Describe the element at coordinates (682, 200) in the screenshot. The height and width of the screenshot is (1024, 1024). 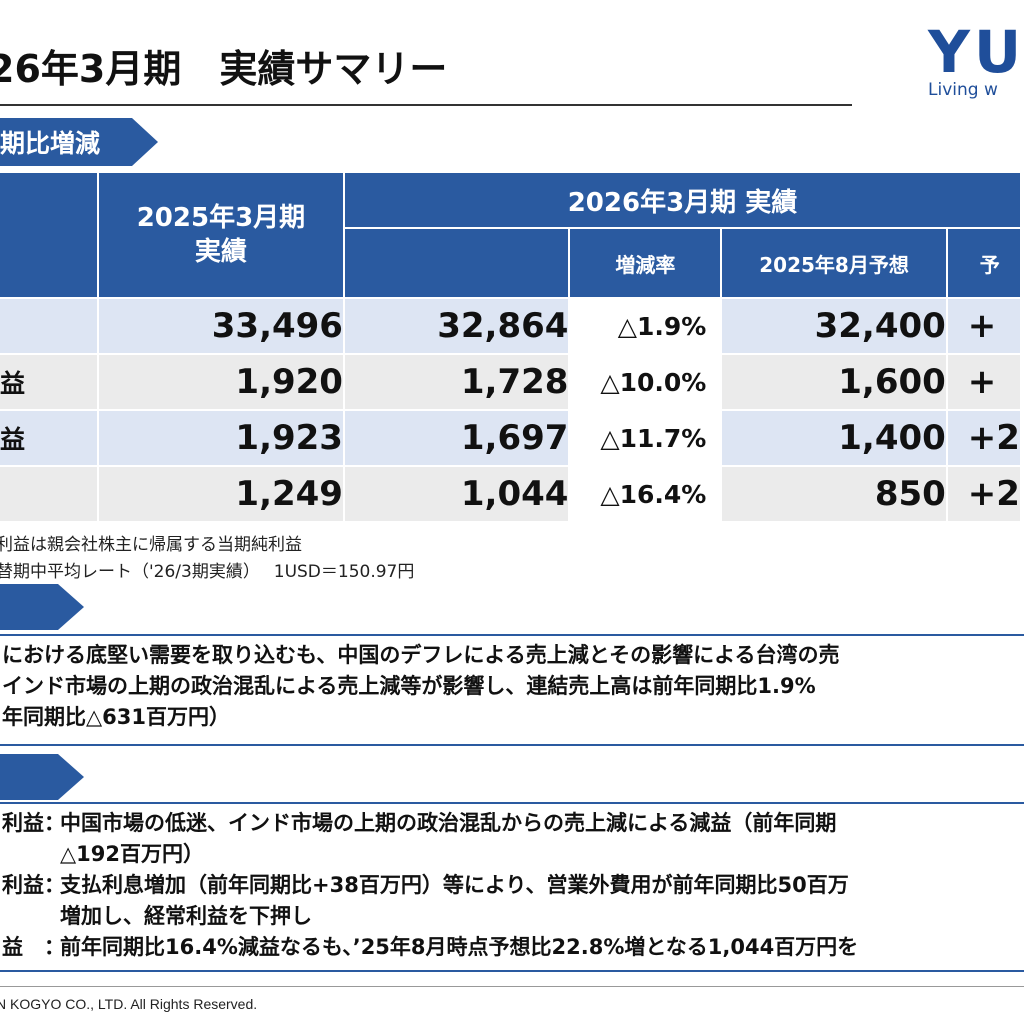
I see `header-2026-actual-group: 2026年3月期 実績` at that location.